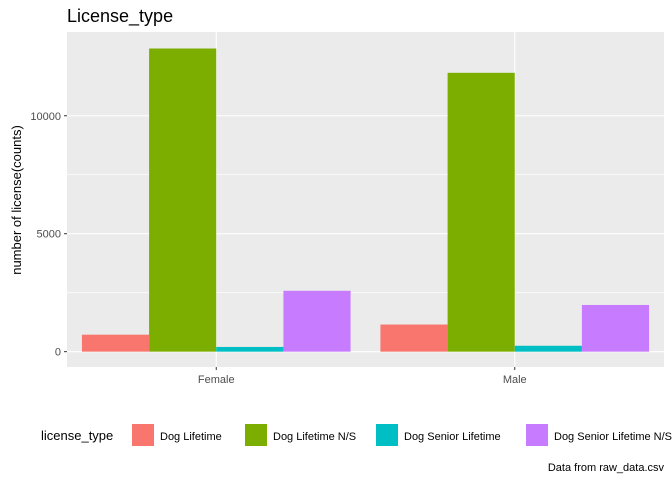 The width and height of the screenshot is (672, 480). What do you see at coordinates (314, 437) in the screenshot?
I see `legend-label: Dog Lifetime N/S` at bounding box center [314, 437].